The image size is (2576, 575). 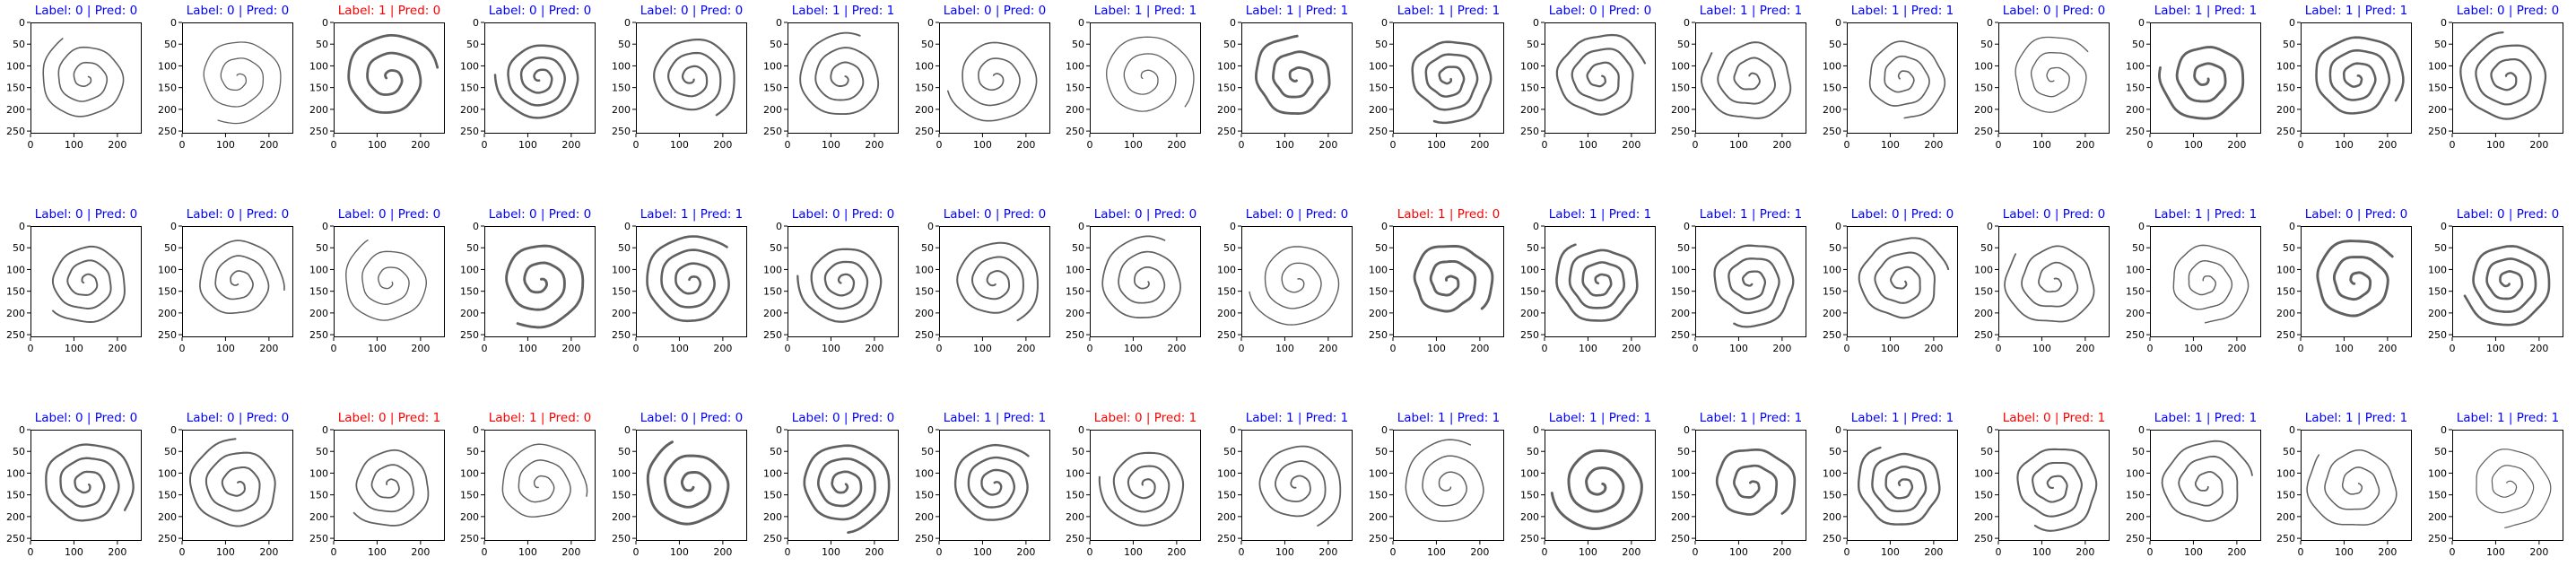 I want to click on panel-title: Label: 1 | Pred: 0, so click(x=389, y=11).